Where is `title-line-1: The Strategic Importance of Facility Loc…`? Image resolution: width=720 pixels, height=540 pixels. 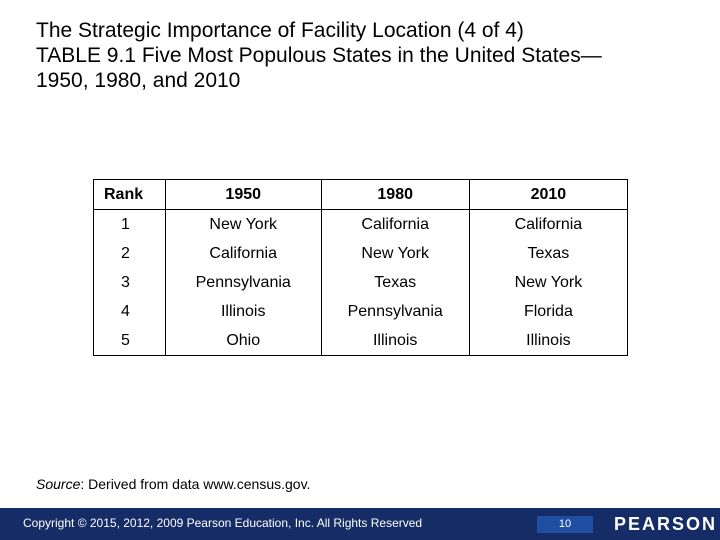
title-line-1: The Strategic Importance of Facility Loc… is located at coordinates (280, 30).